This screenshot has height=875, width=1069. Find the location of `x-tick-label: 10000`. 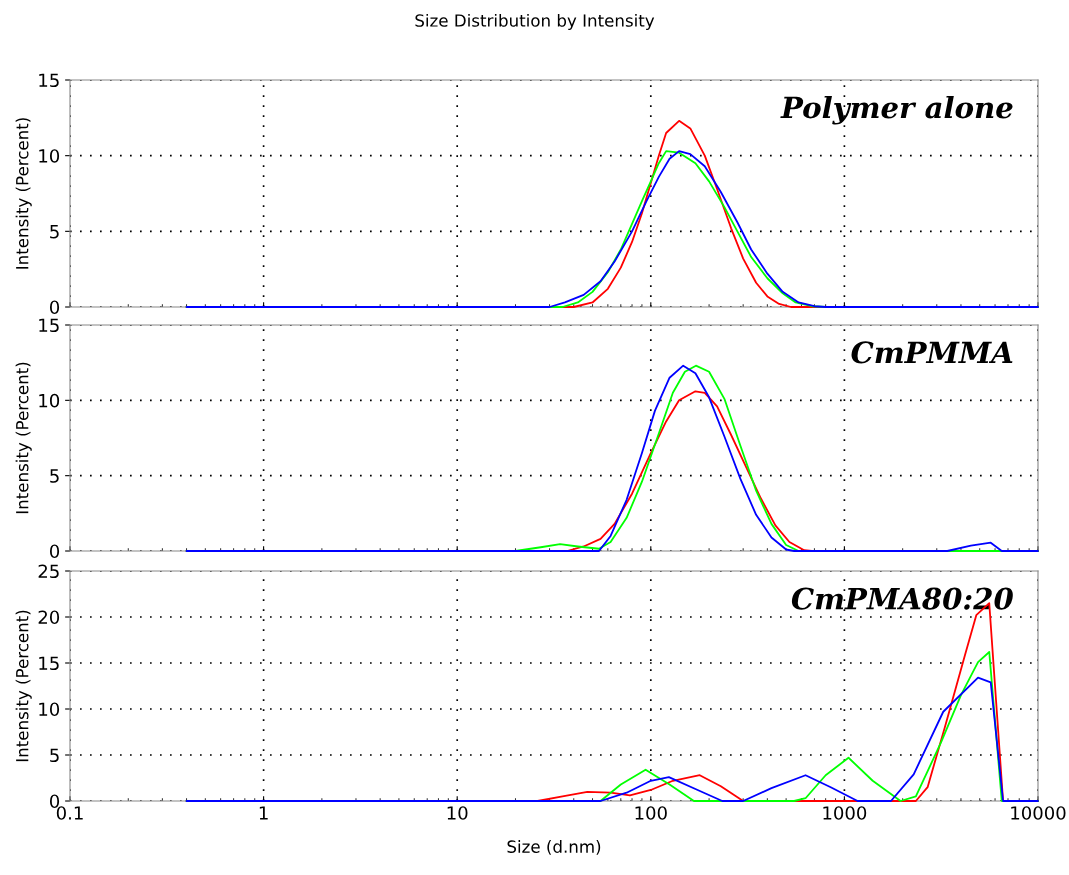

x-tick-label: 10000 is located at coordinates (1038, 813).